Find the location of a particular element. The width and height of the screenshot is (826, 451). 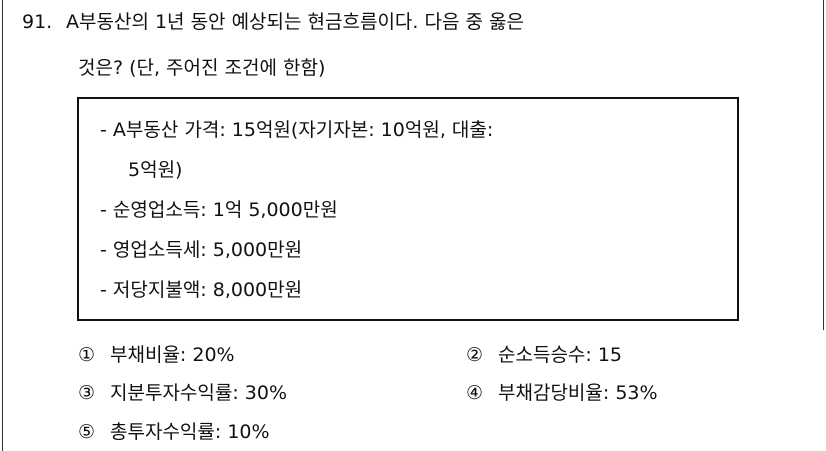

option-text: 부채감당비율: 53% is located at coordinates (578, 393).